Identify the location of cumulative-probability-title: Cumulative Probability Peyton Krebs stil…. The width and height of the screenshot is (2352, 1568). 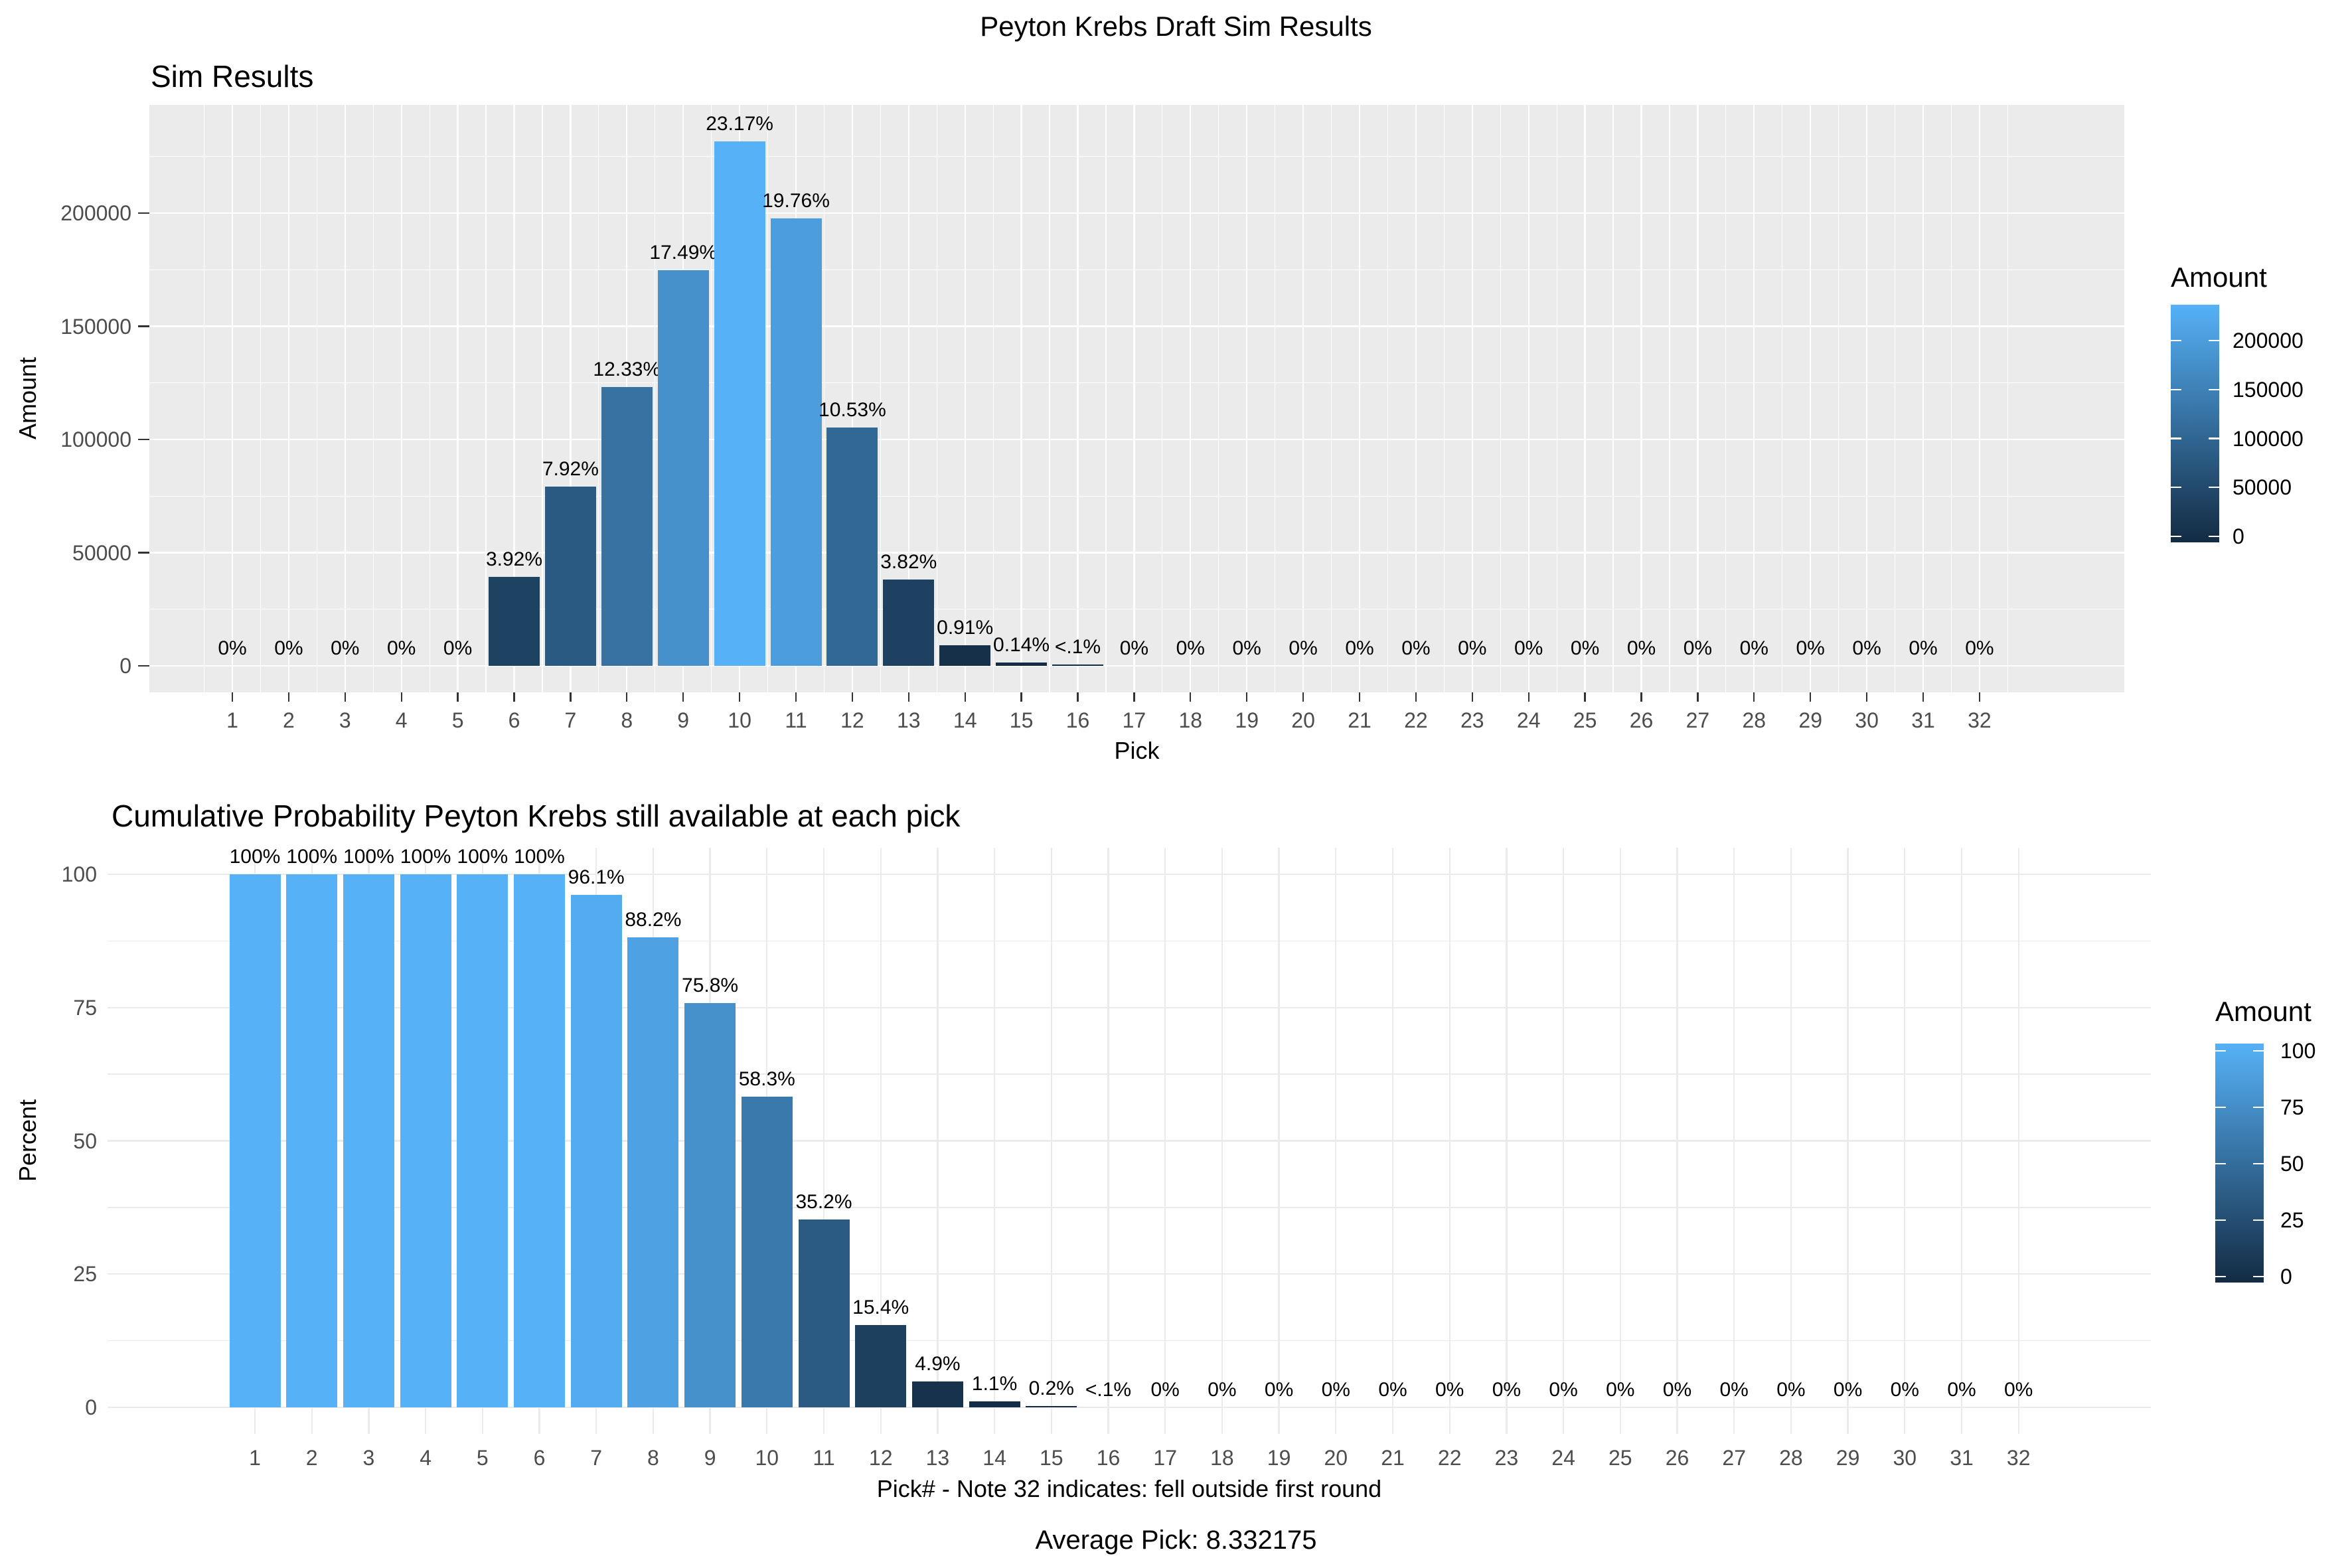
(536, 816).